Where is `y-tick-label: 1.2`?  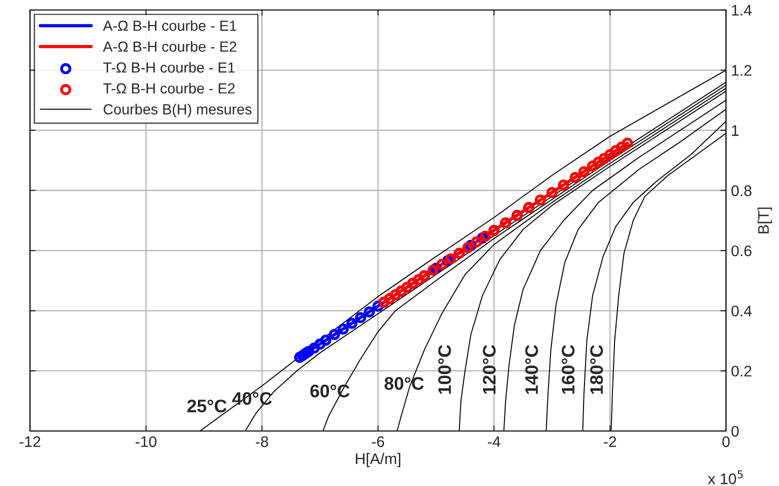
y-tick-label: 1.2 is located at coordinates (742, 70).